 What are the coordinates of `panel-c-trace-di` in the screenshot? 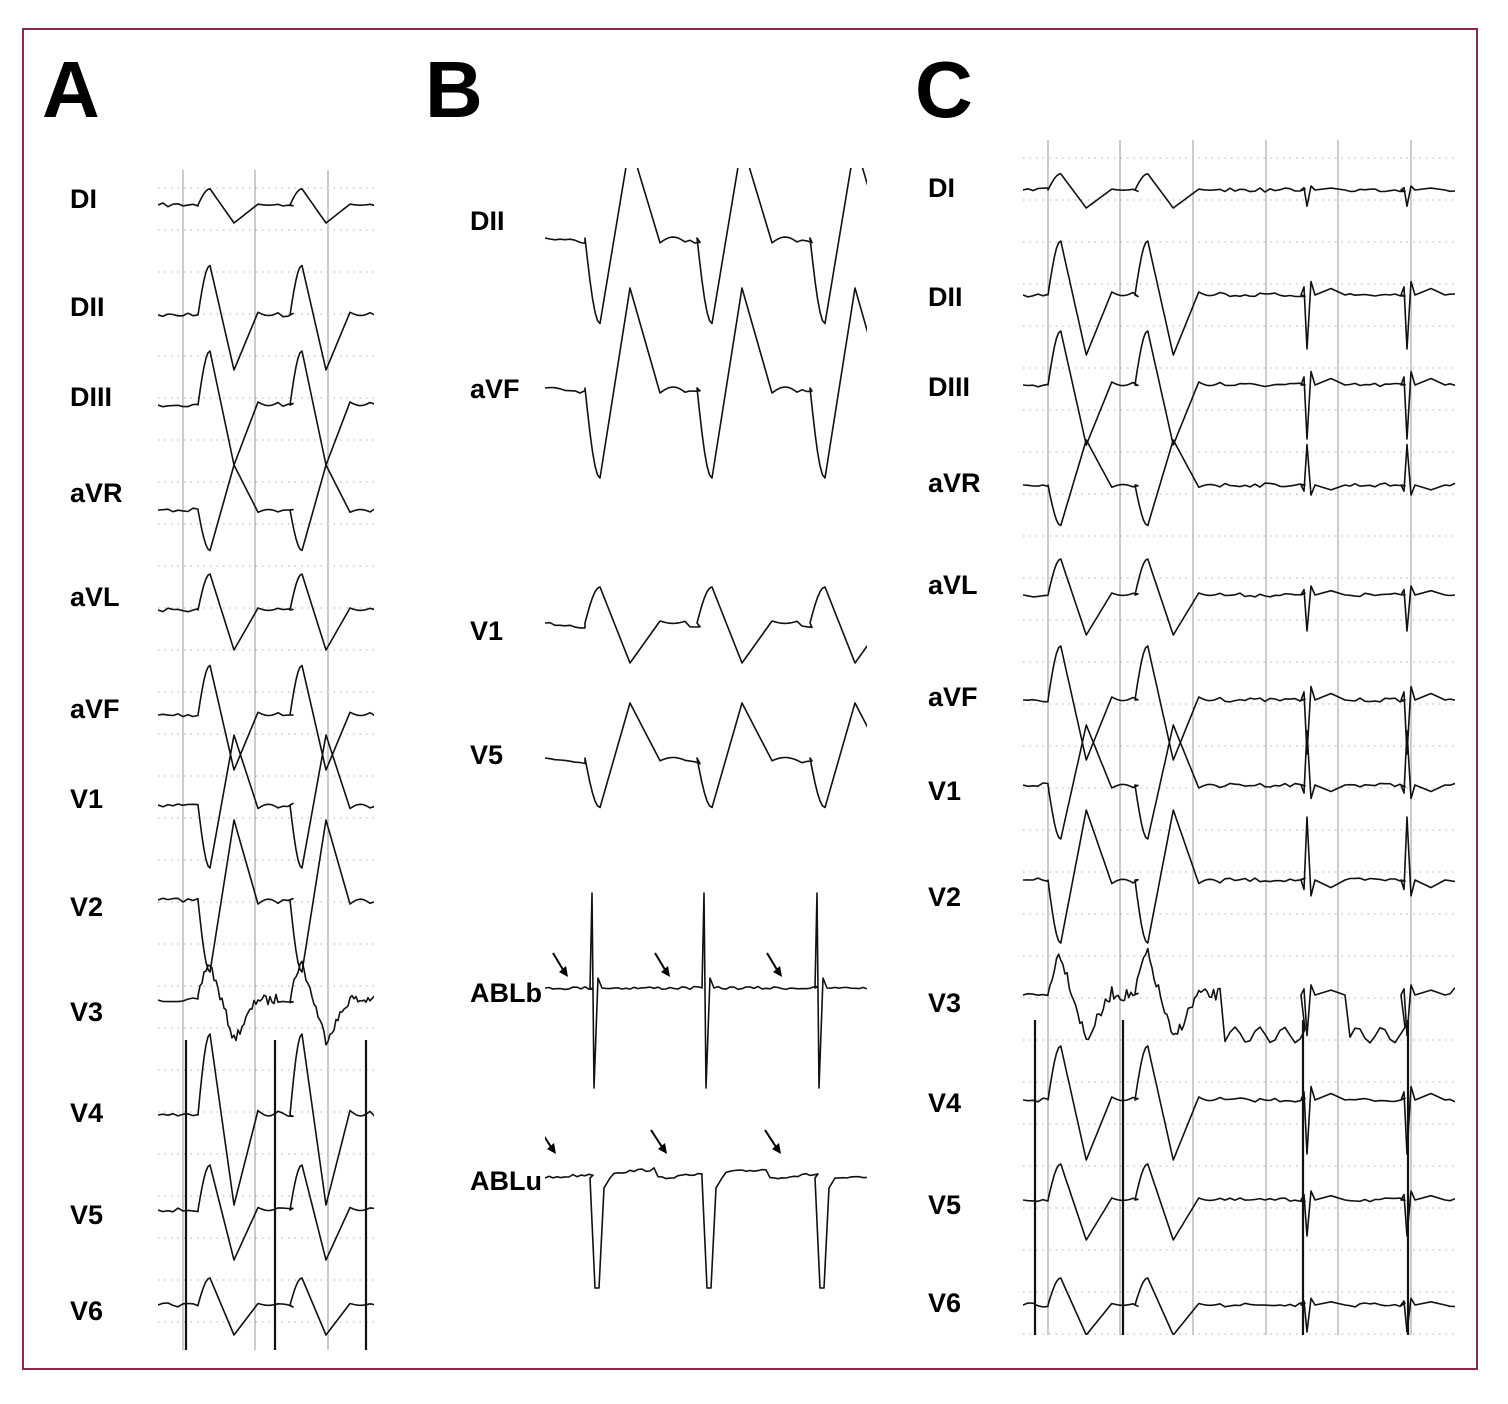 It's located at (1239, 191).